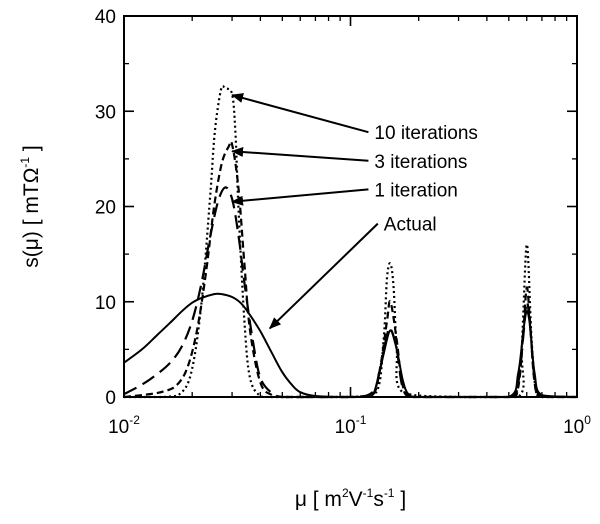  I want to click on annotation-label: 1 iteration, so click(415, 190).